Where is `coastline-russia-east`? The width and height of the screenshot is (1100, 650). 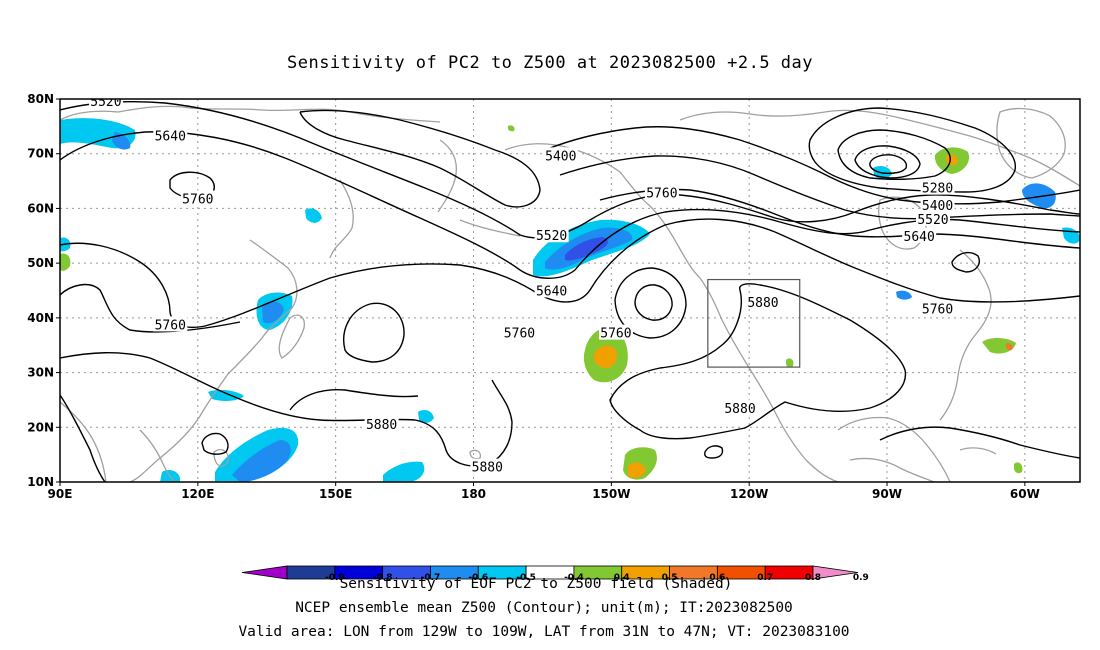 coastline-russia-east is located at coordinates (341, 219).